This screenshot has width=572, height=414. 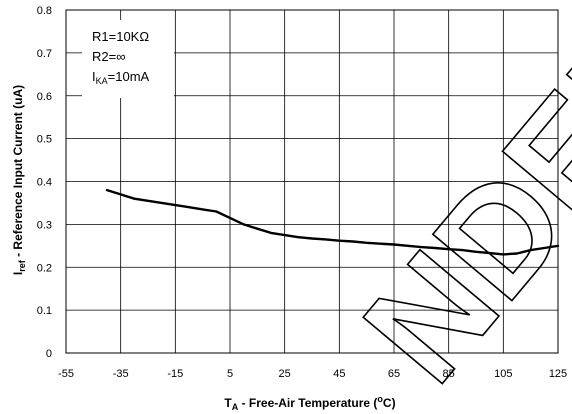 I want to click on x-axis-title: TA - Free-Air Temperature (oC), so click(x=309, y=403).